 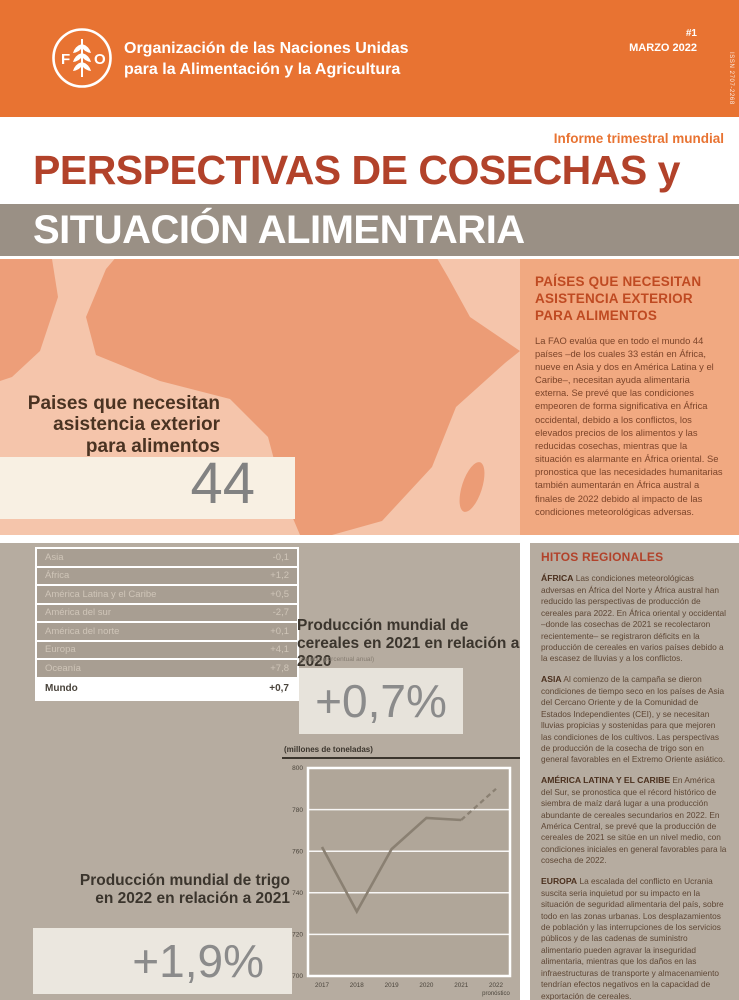 What do you see at coordinates (57, 576) in the screenshot?
I see `region-label: África` at bounding box center [57, 576].